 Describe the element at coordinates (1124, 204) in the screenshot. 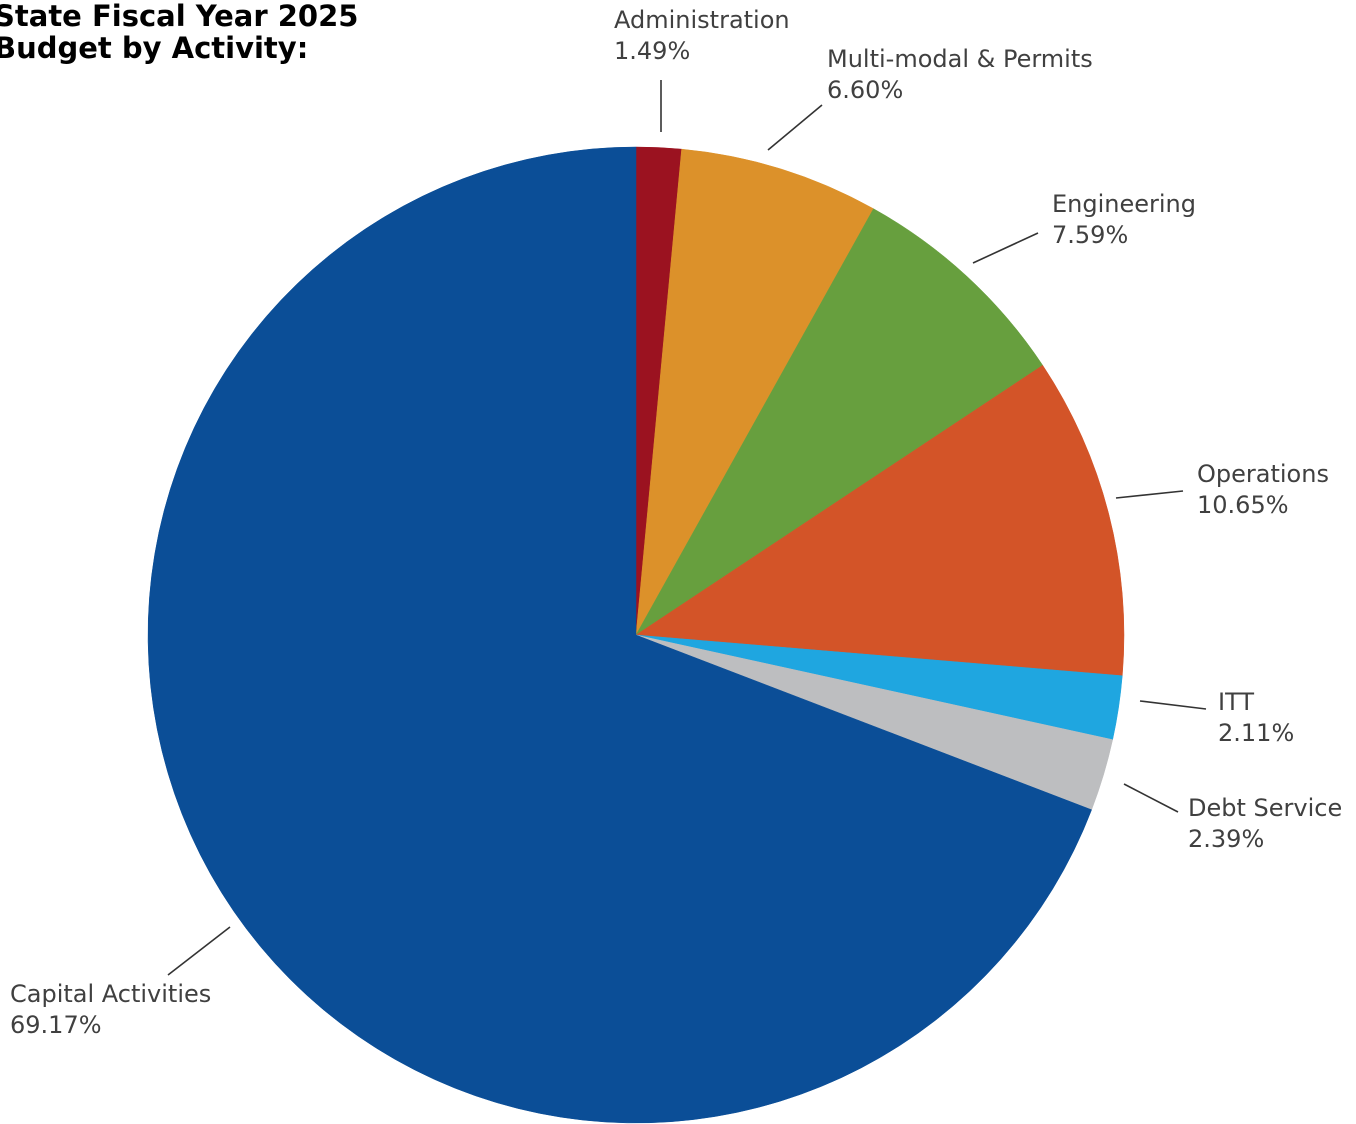

I see `slice-label-engineering: Engineering` at that location.